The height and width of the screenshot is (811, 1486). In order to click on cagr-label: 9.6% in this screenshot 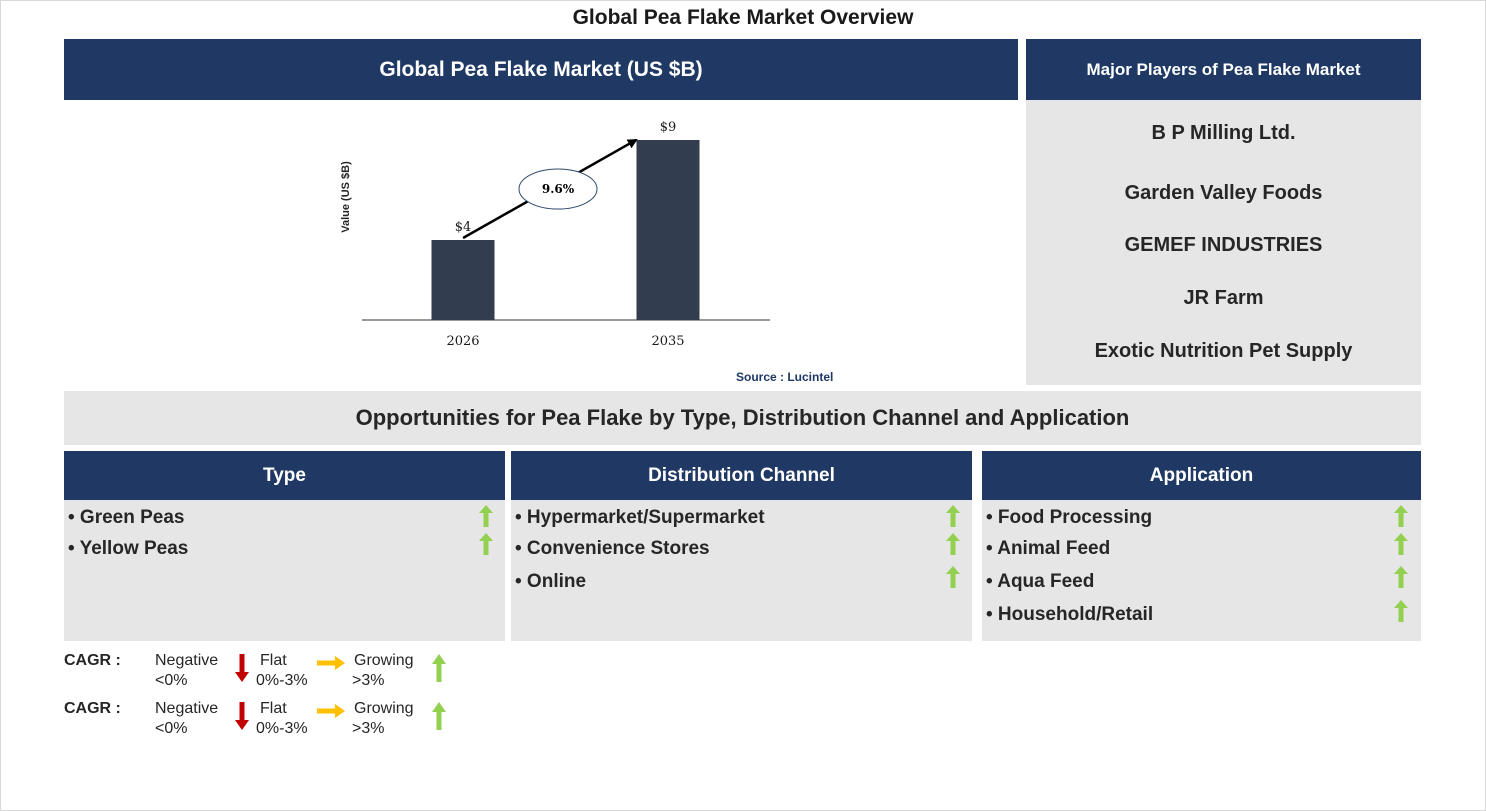, I will do `click(558, 189)`.